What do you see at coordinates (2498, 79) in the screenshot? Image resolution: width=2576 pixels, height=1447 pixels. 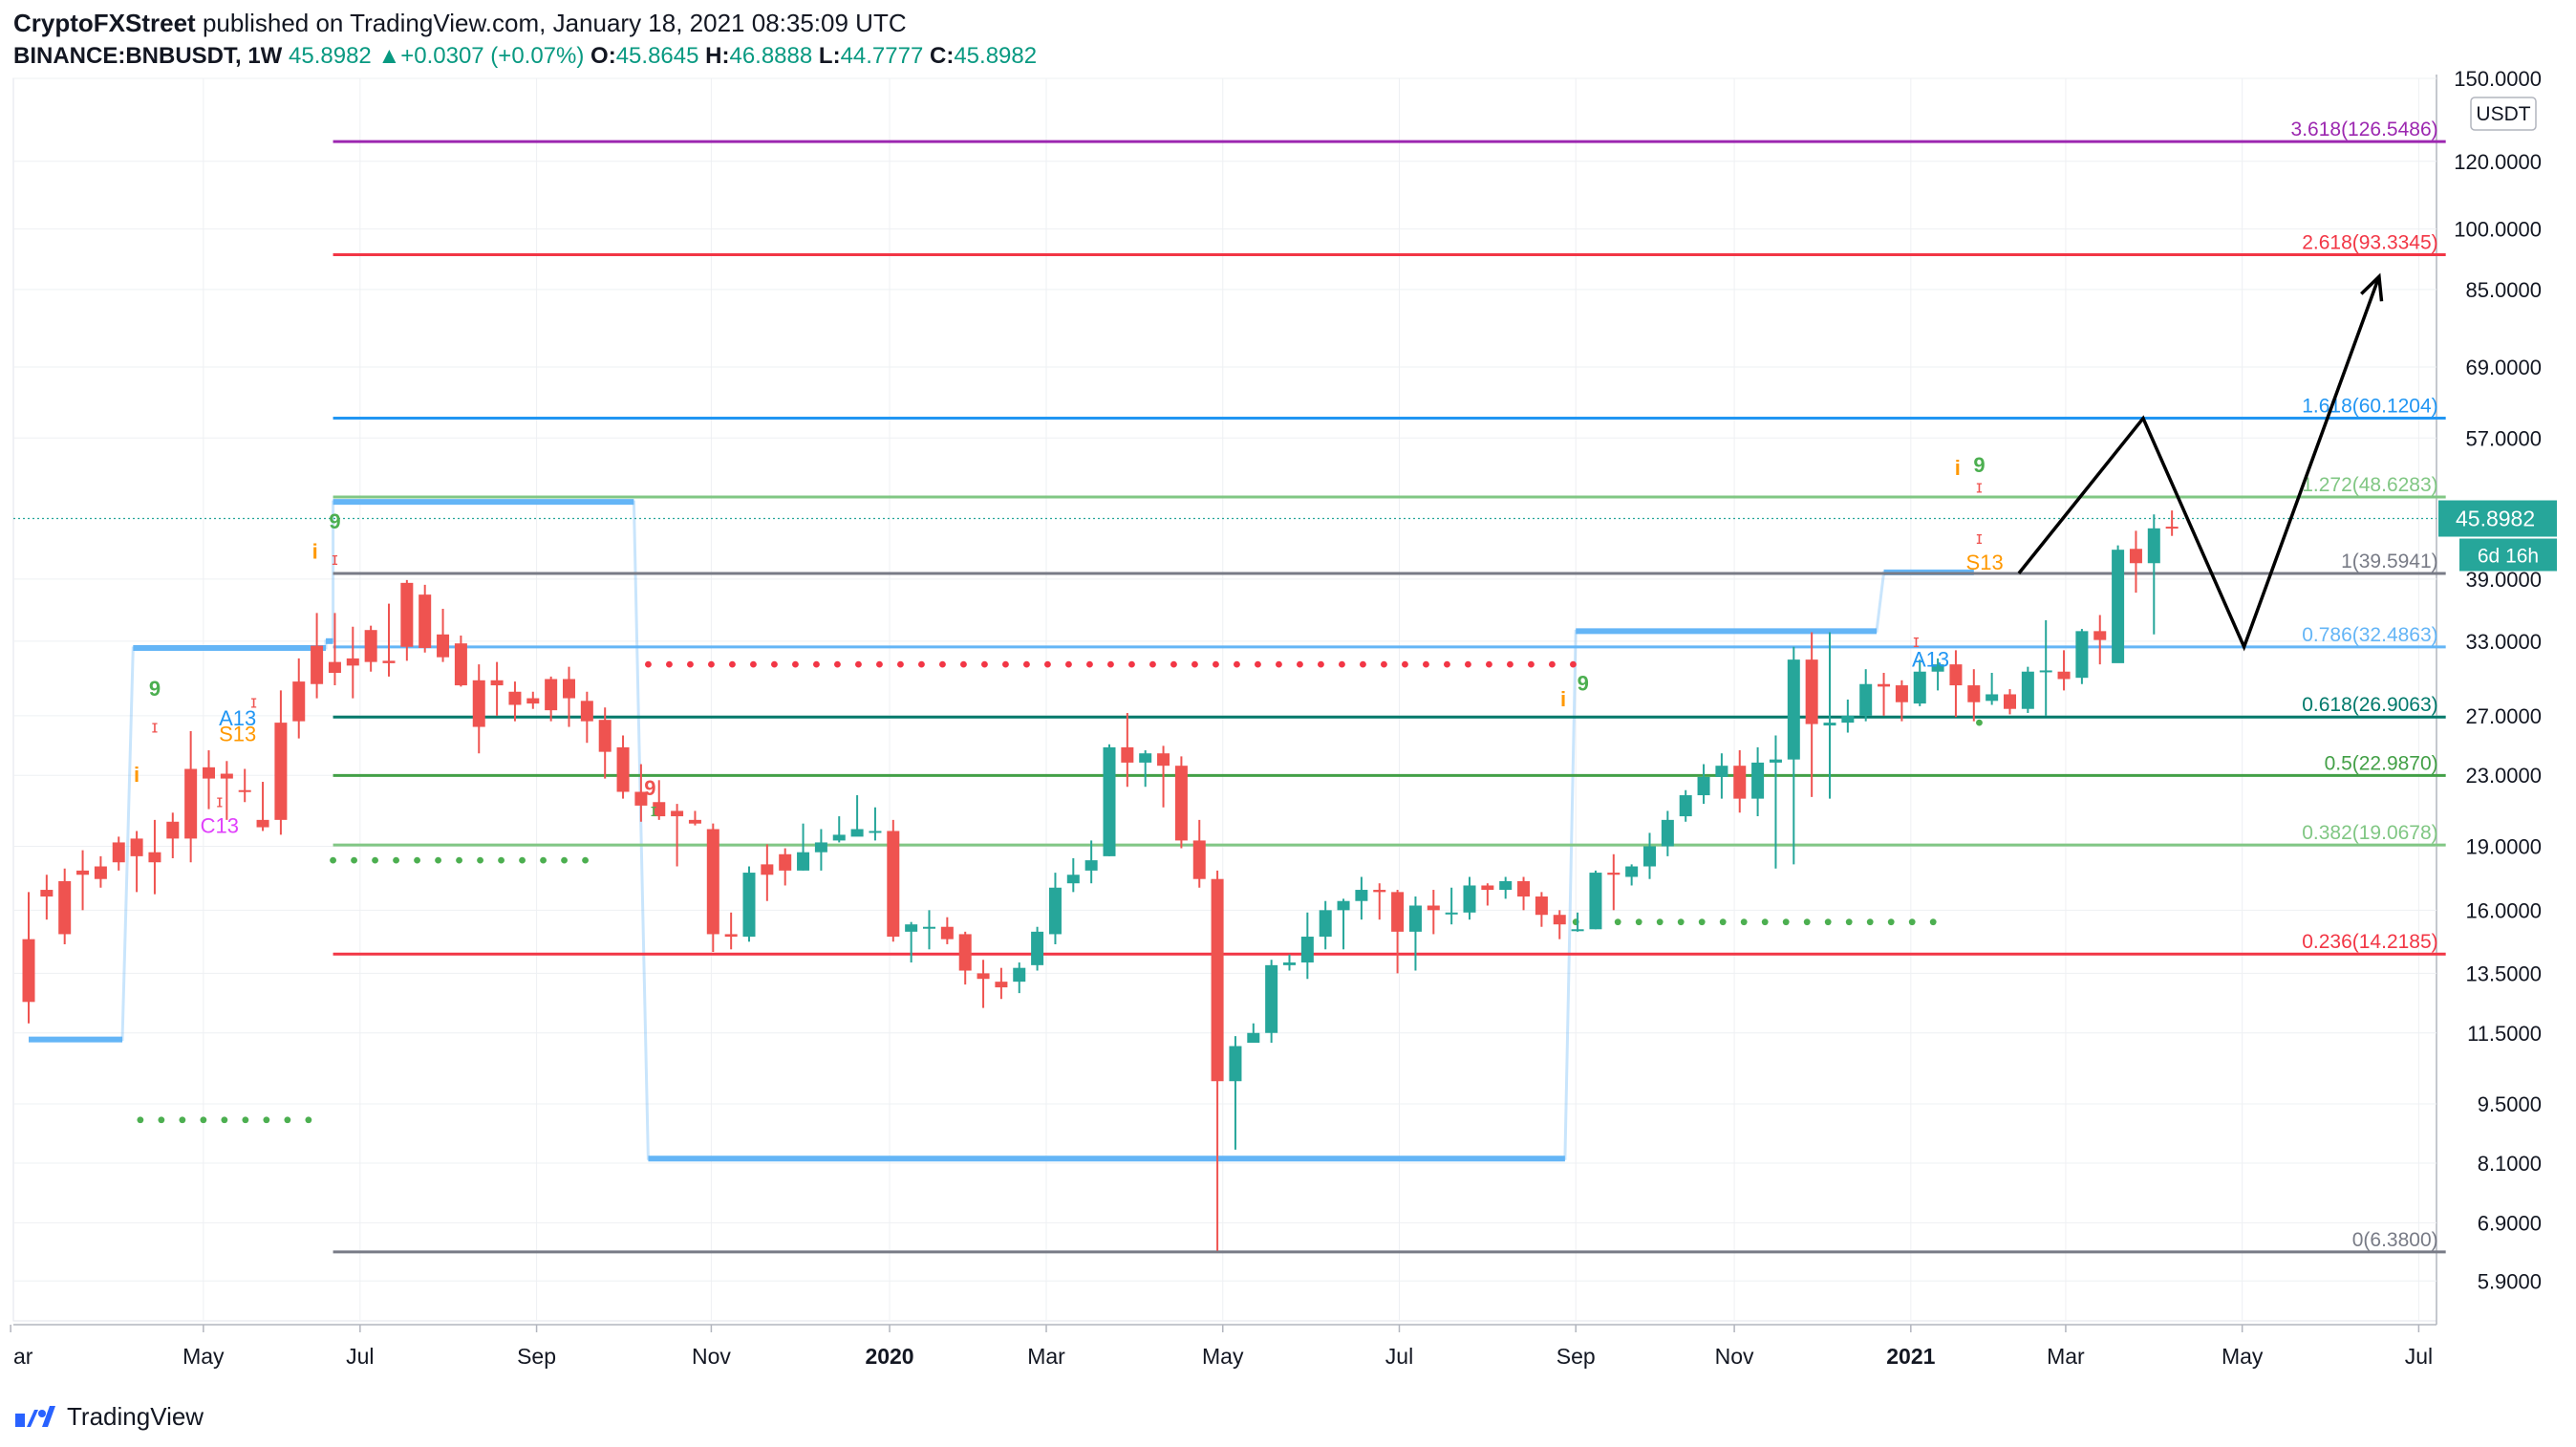 I see `price-axis-label: 150.0000` at bounding box center [2498, 79].